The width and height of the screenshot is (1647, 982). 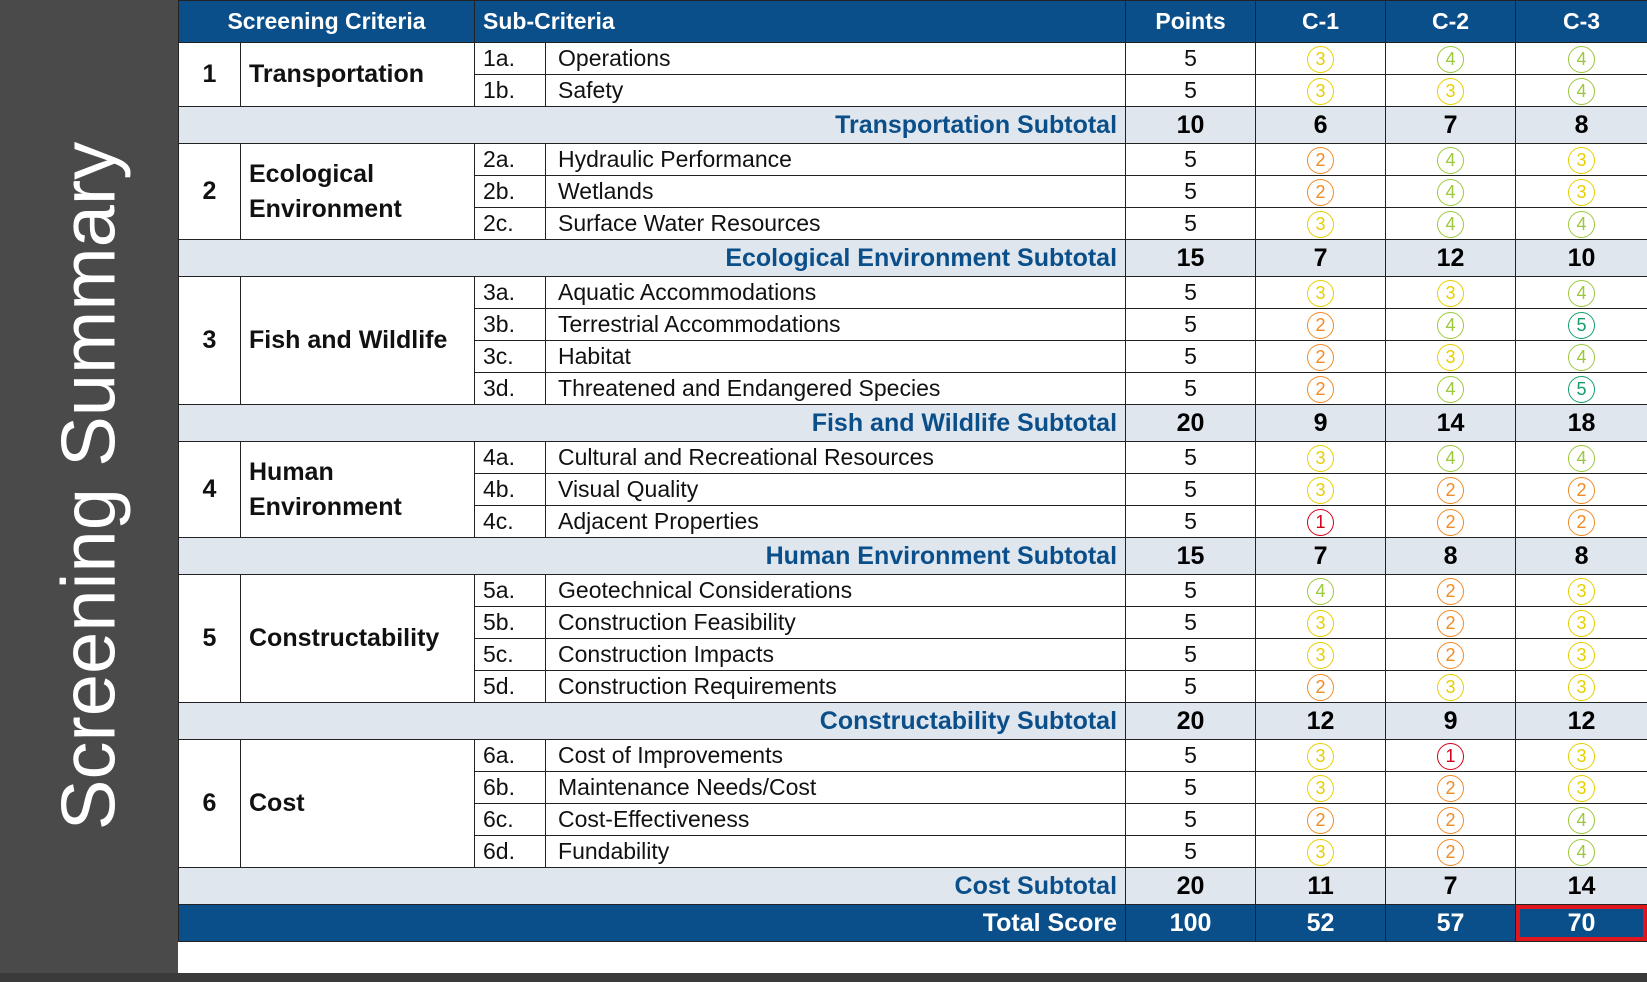 What do you see at coordinates (510, 223) in the screenshot?
I see `sub-code: 2c.` at bounding box center [510, 223].